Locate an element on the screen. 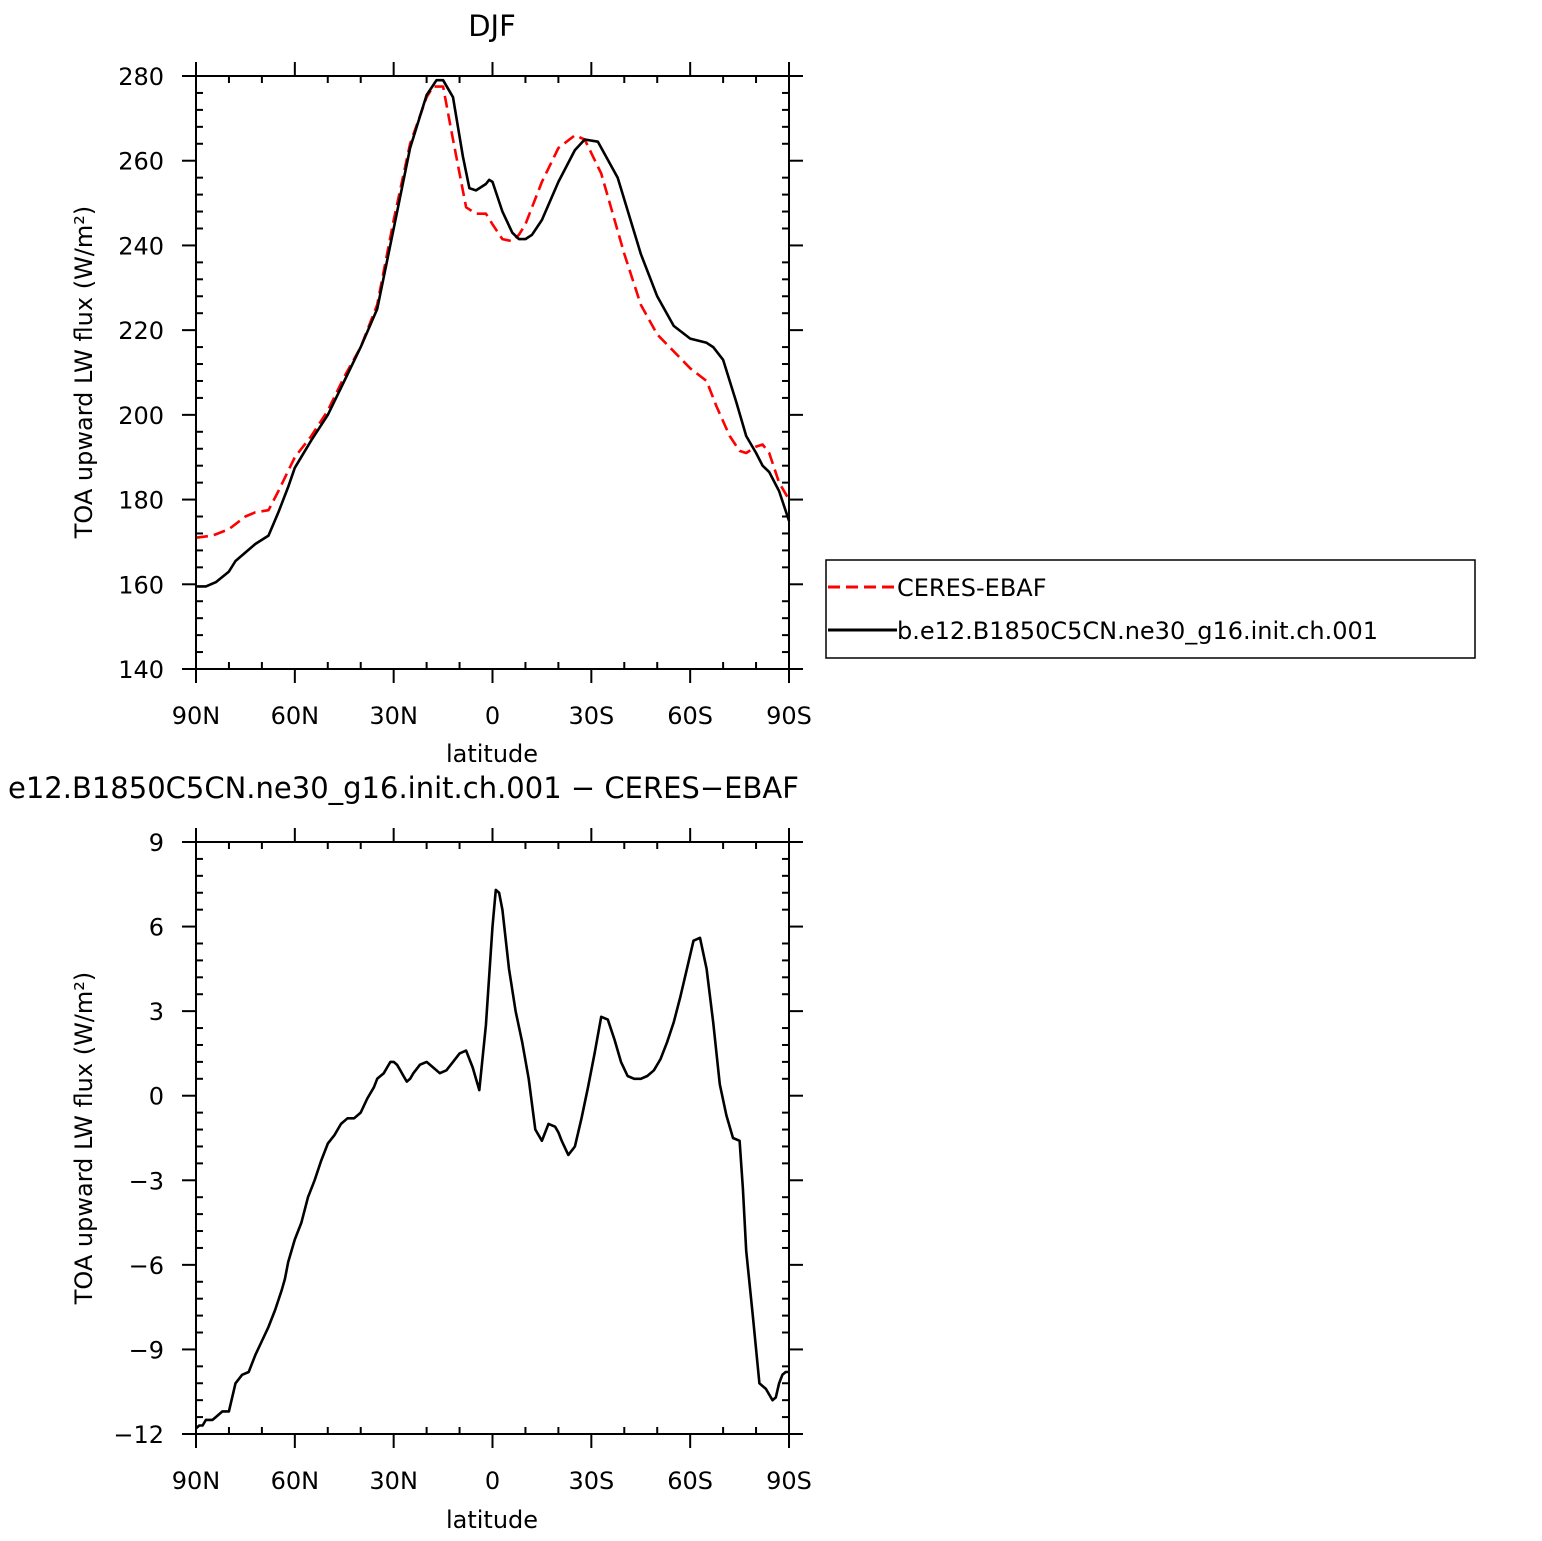  bottom-x-tick-label: 90S is located at coordinates (789, 1481).